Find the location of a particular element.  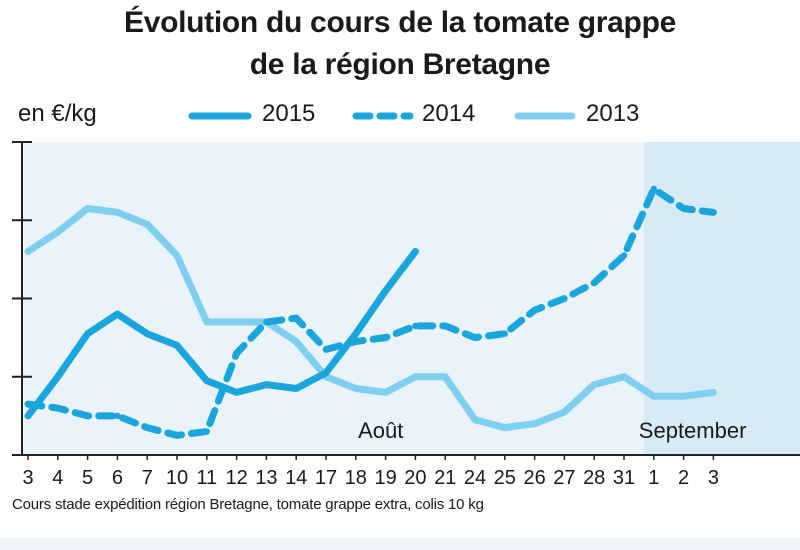

x-tick-labels: 3 4 5 6 7 10 11 12 13 14 17 18 19 20 21 24 25 26 27 28 31 1 2 3 is located at coordinates (370, 478).